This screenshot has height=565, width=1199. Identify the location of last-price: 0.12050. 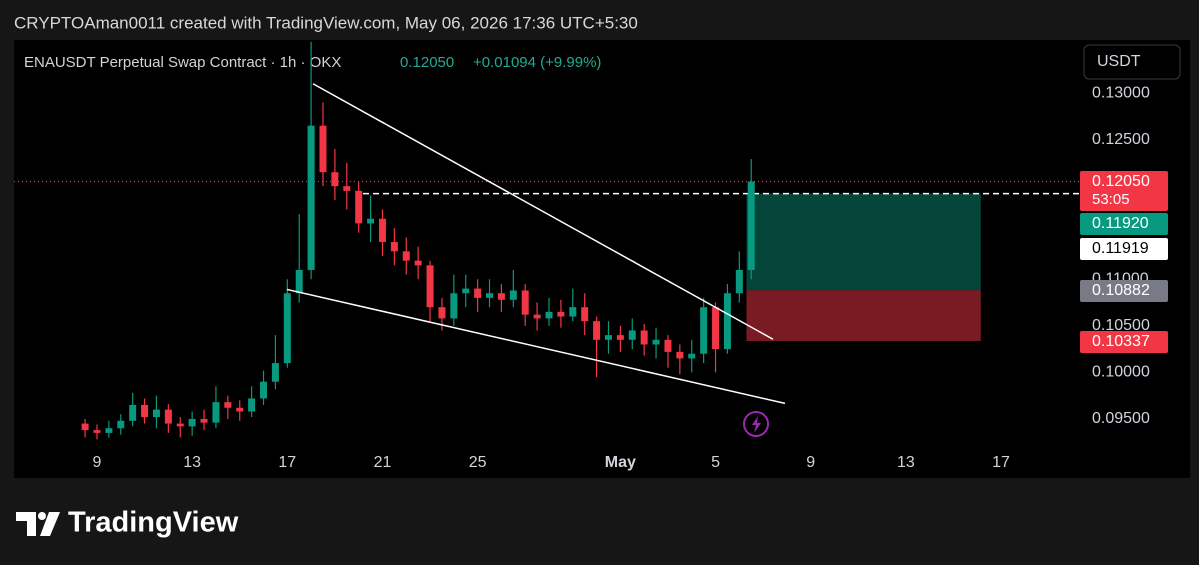
(427, 62).